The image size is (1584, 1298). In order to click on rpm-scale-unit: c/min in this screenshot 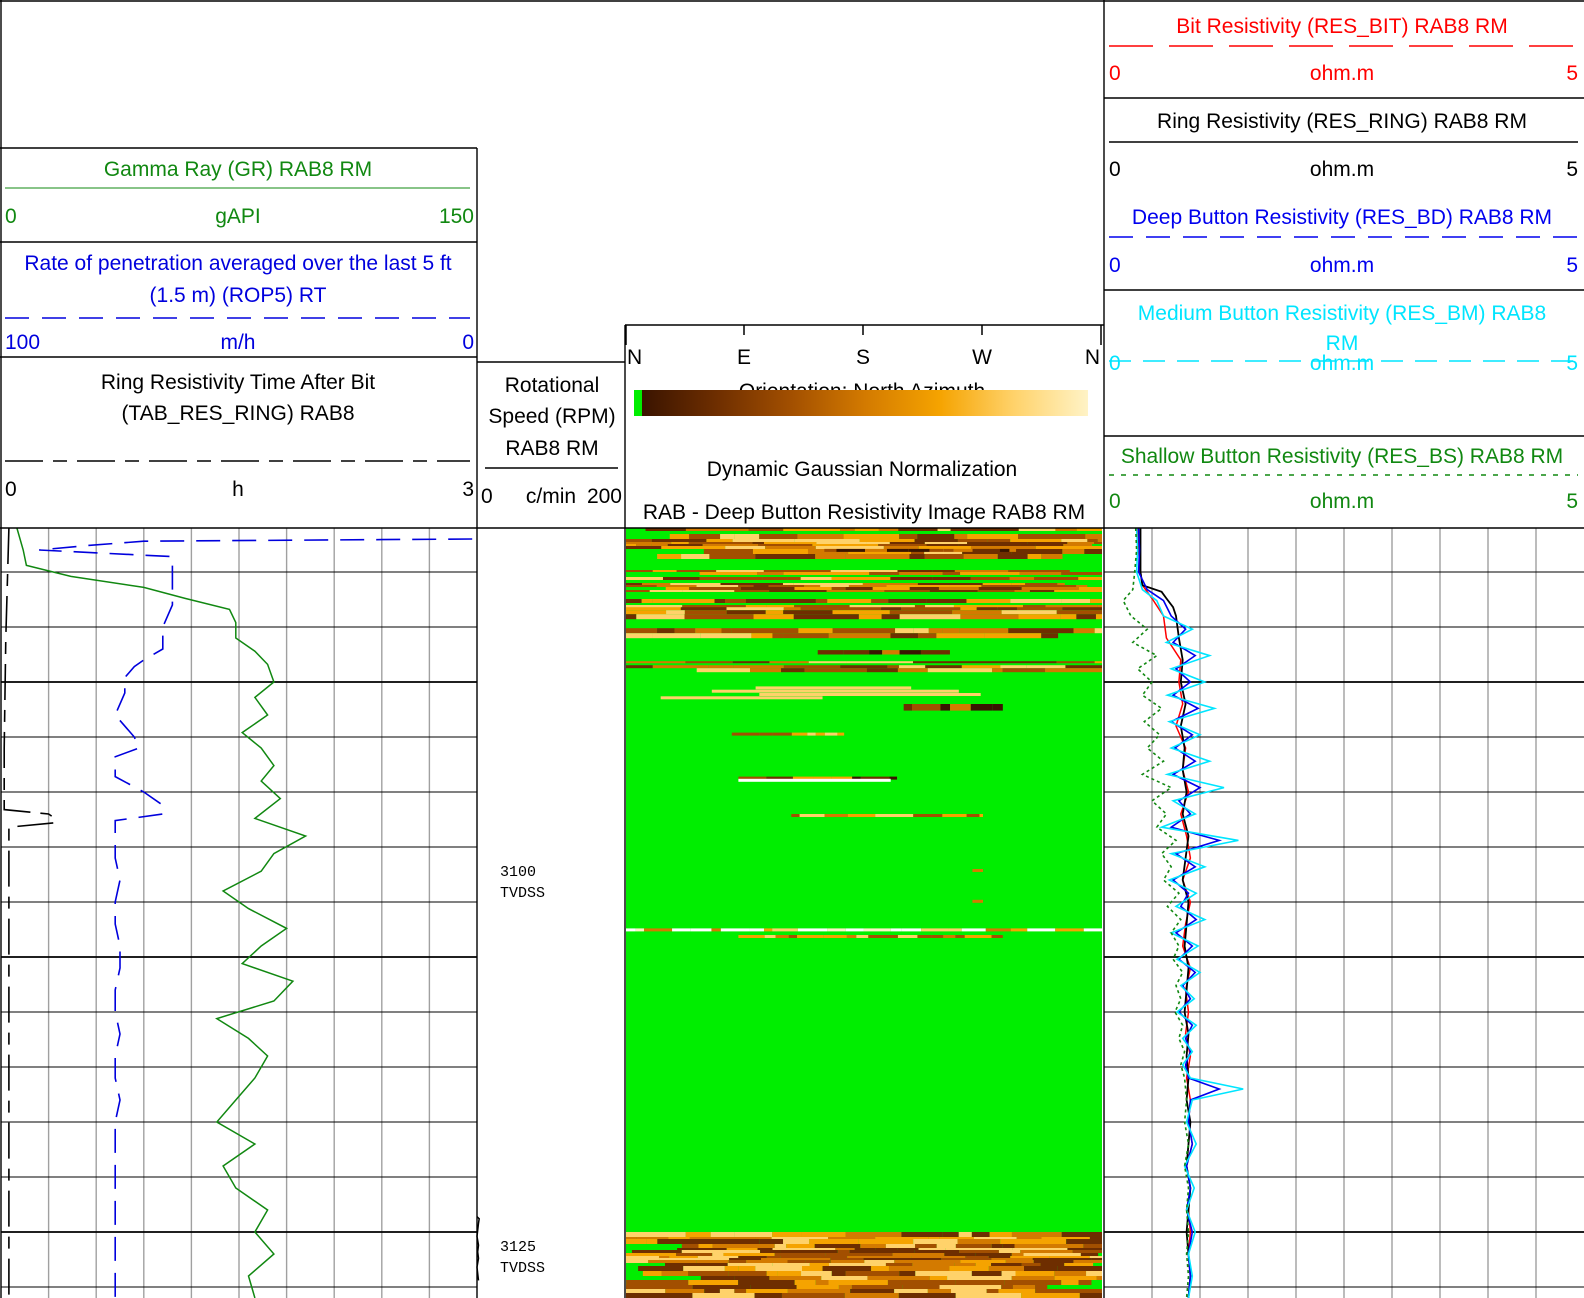, I will do `click(551, 496)`.